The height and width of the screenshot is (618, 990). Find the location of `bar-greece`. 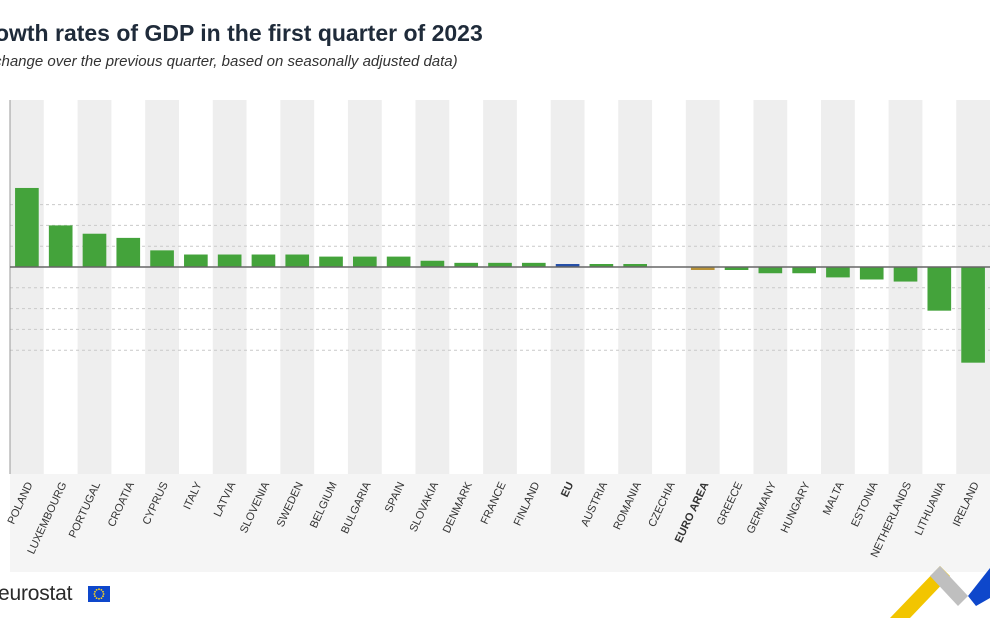

bar-greece is located at coordinates (736, 268).